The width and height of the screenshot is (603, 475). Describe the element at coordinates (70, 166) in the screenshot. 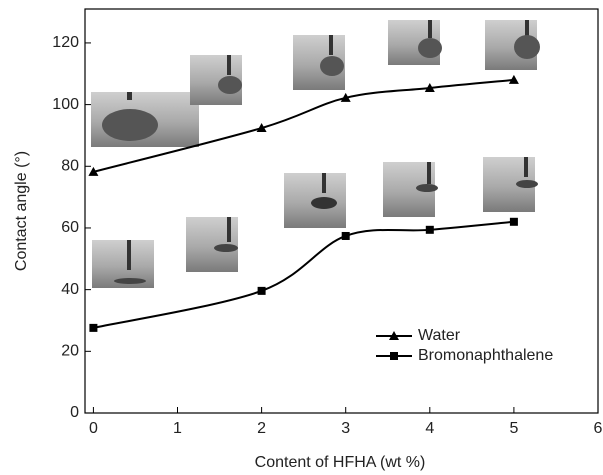

I see `y-tick-label: 80` at that location.